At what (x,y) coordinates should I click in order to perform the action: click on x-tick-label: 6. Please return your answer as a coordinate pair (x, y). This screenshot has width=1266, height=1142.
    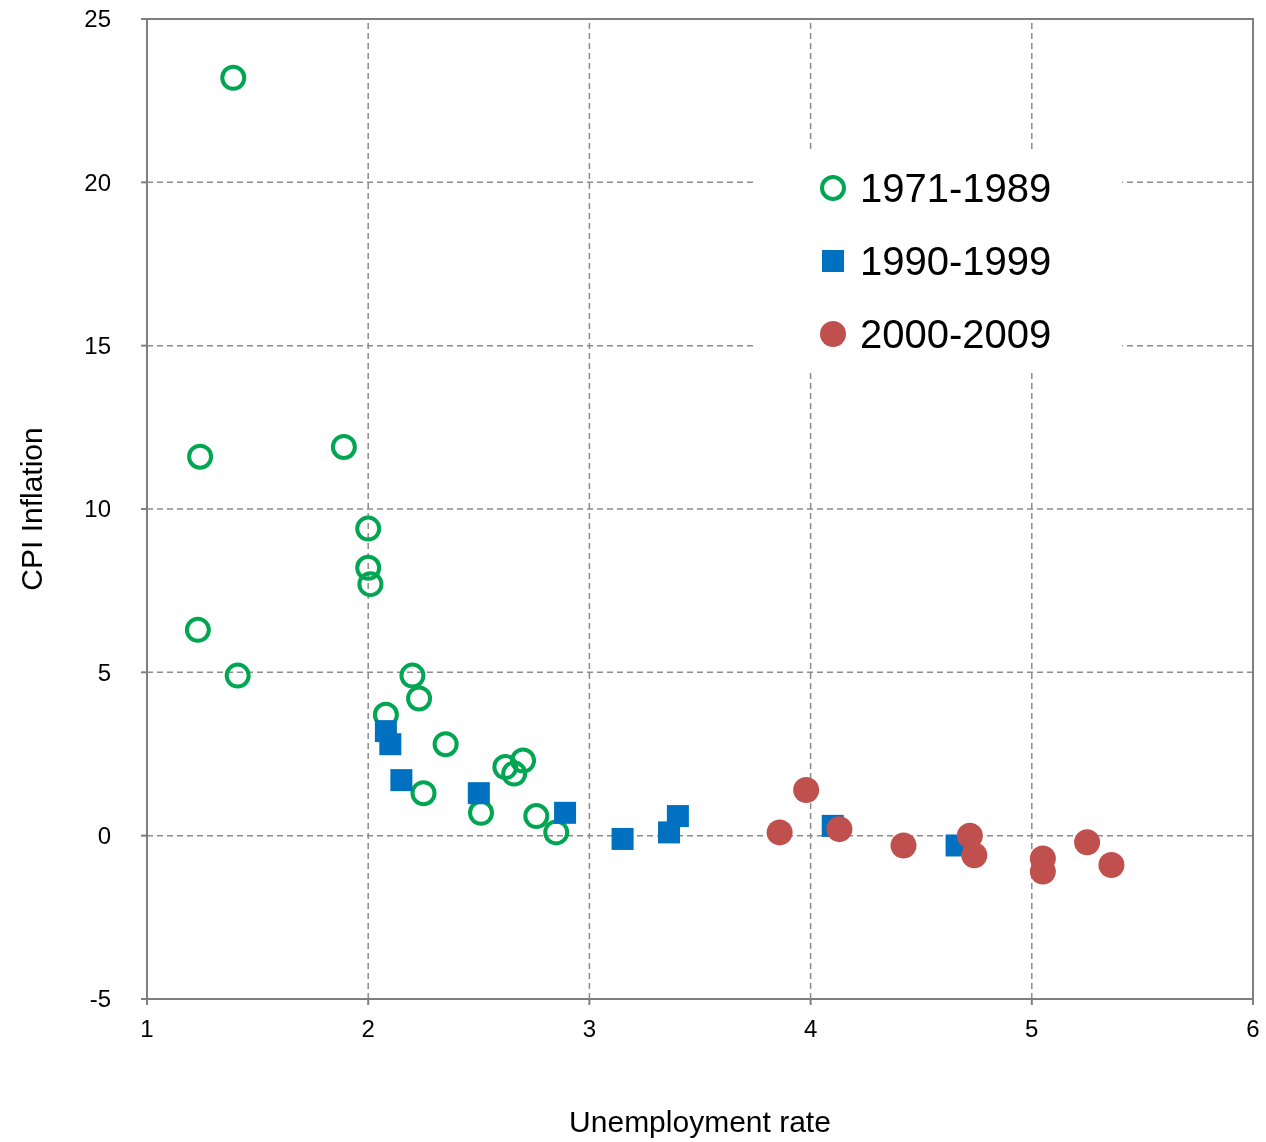
    Looking at the image, I should click on (1253, 1028).